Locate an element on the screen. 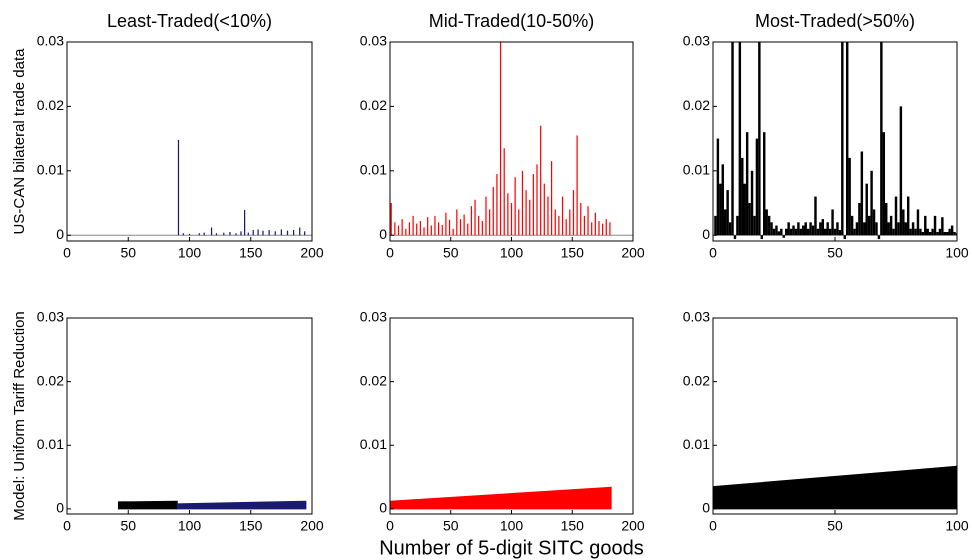  x-tick-label: 200 is located at coordinates (633, 253).